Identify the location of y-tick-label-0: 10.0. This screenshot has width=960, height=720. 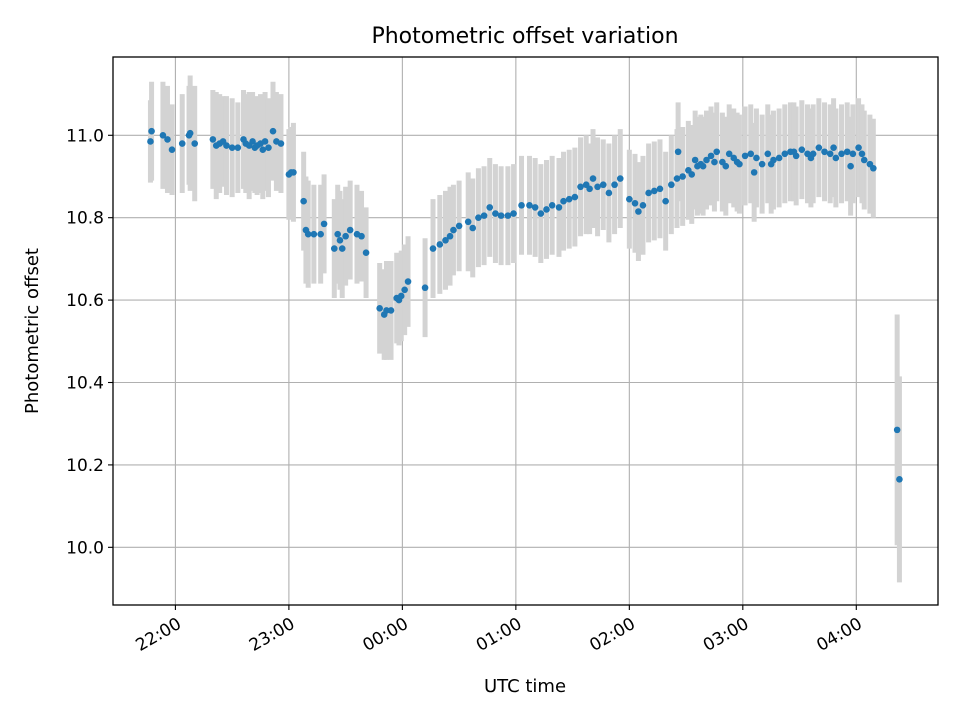
(85, 548).